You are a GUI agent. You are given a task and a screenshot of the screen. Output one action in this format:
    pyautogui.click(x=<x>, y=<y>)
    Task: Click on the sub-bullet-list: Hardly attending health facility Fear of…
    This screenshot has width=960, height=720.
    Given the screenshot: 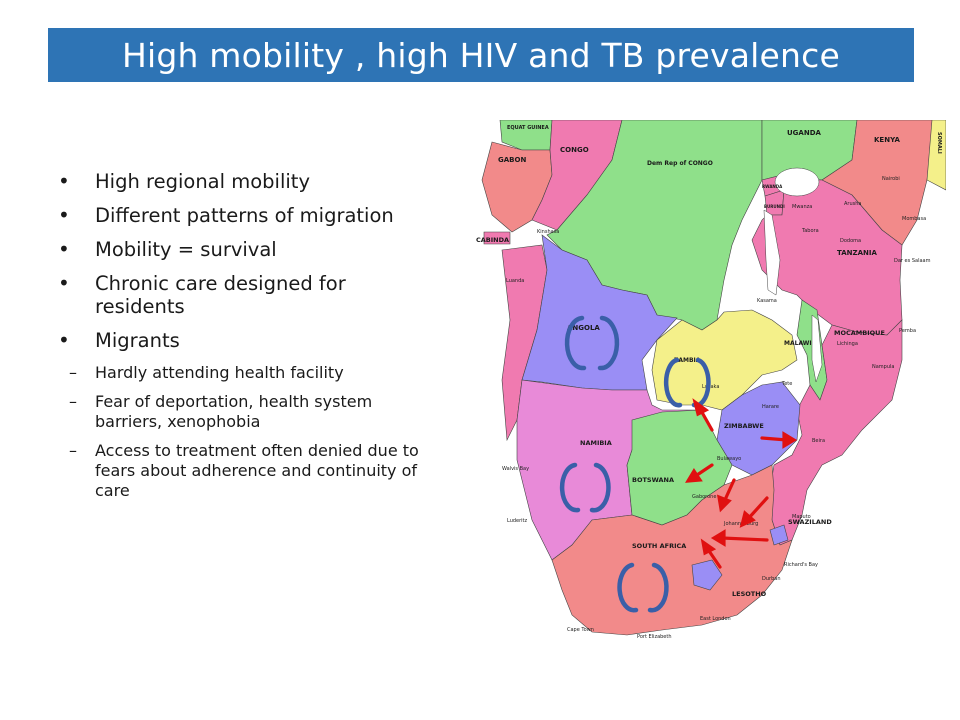 What is the action you would take?
    pyautogui.click(x=263, y=432)
    